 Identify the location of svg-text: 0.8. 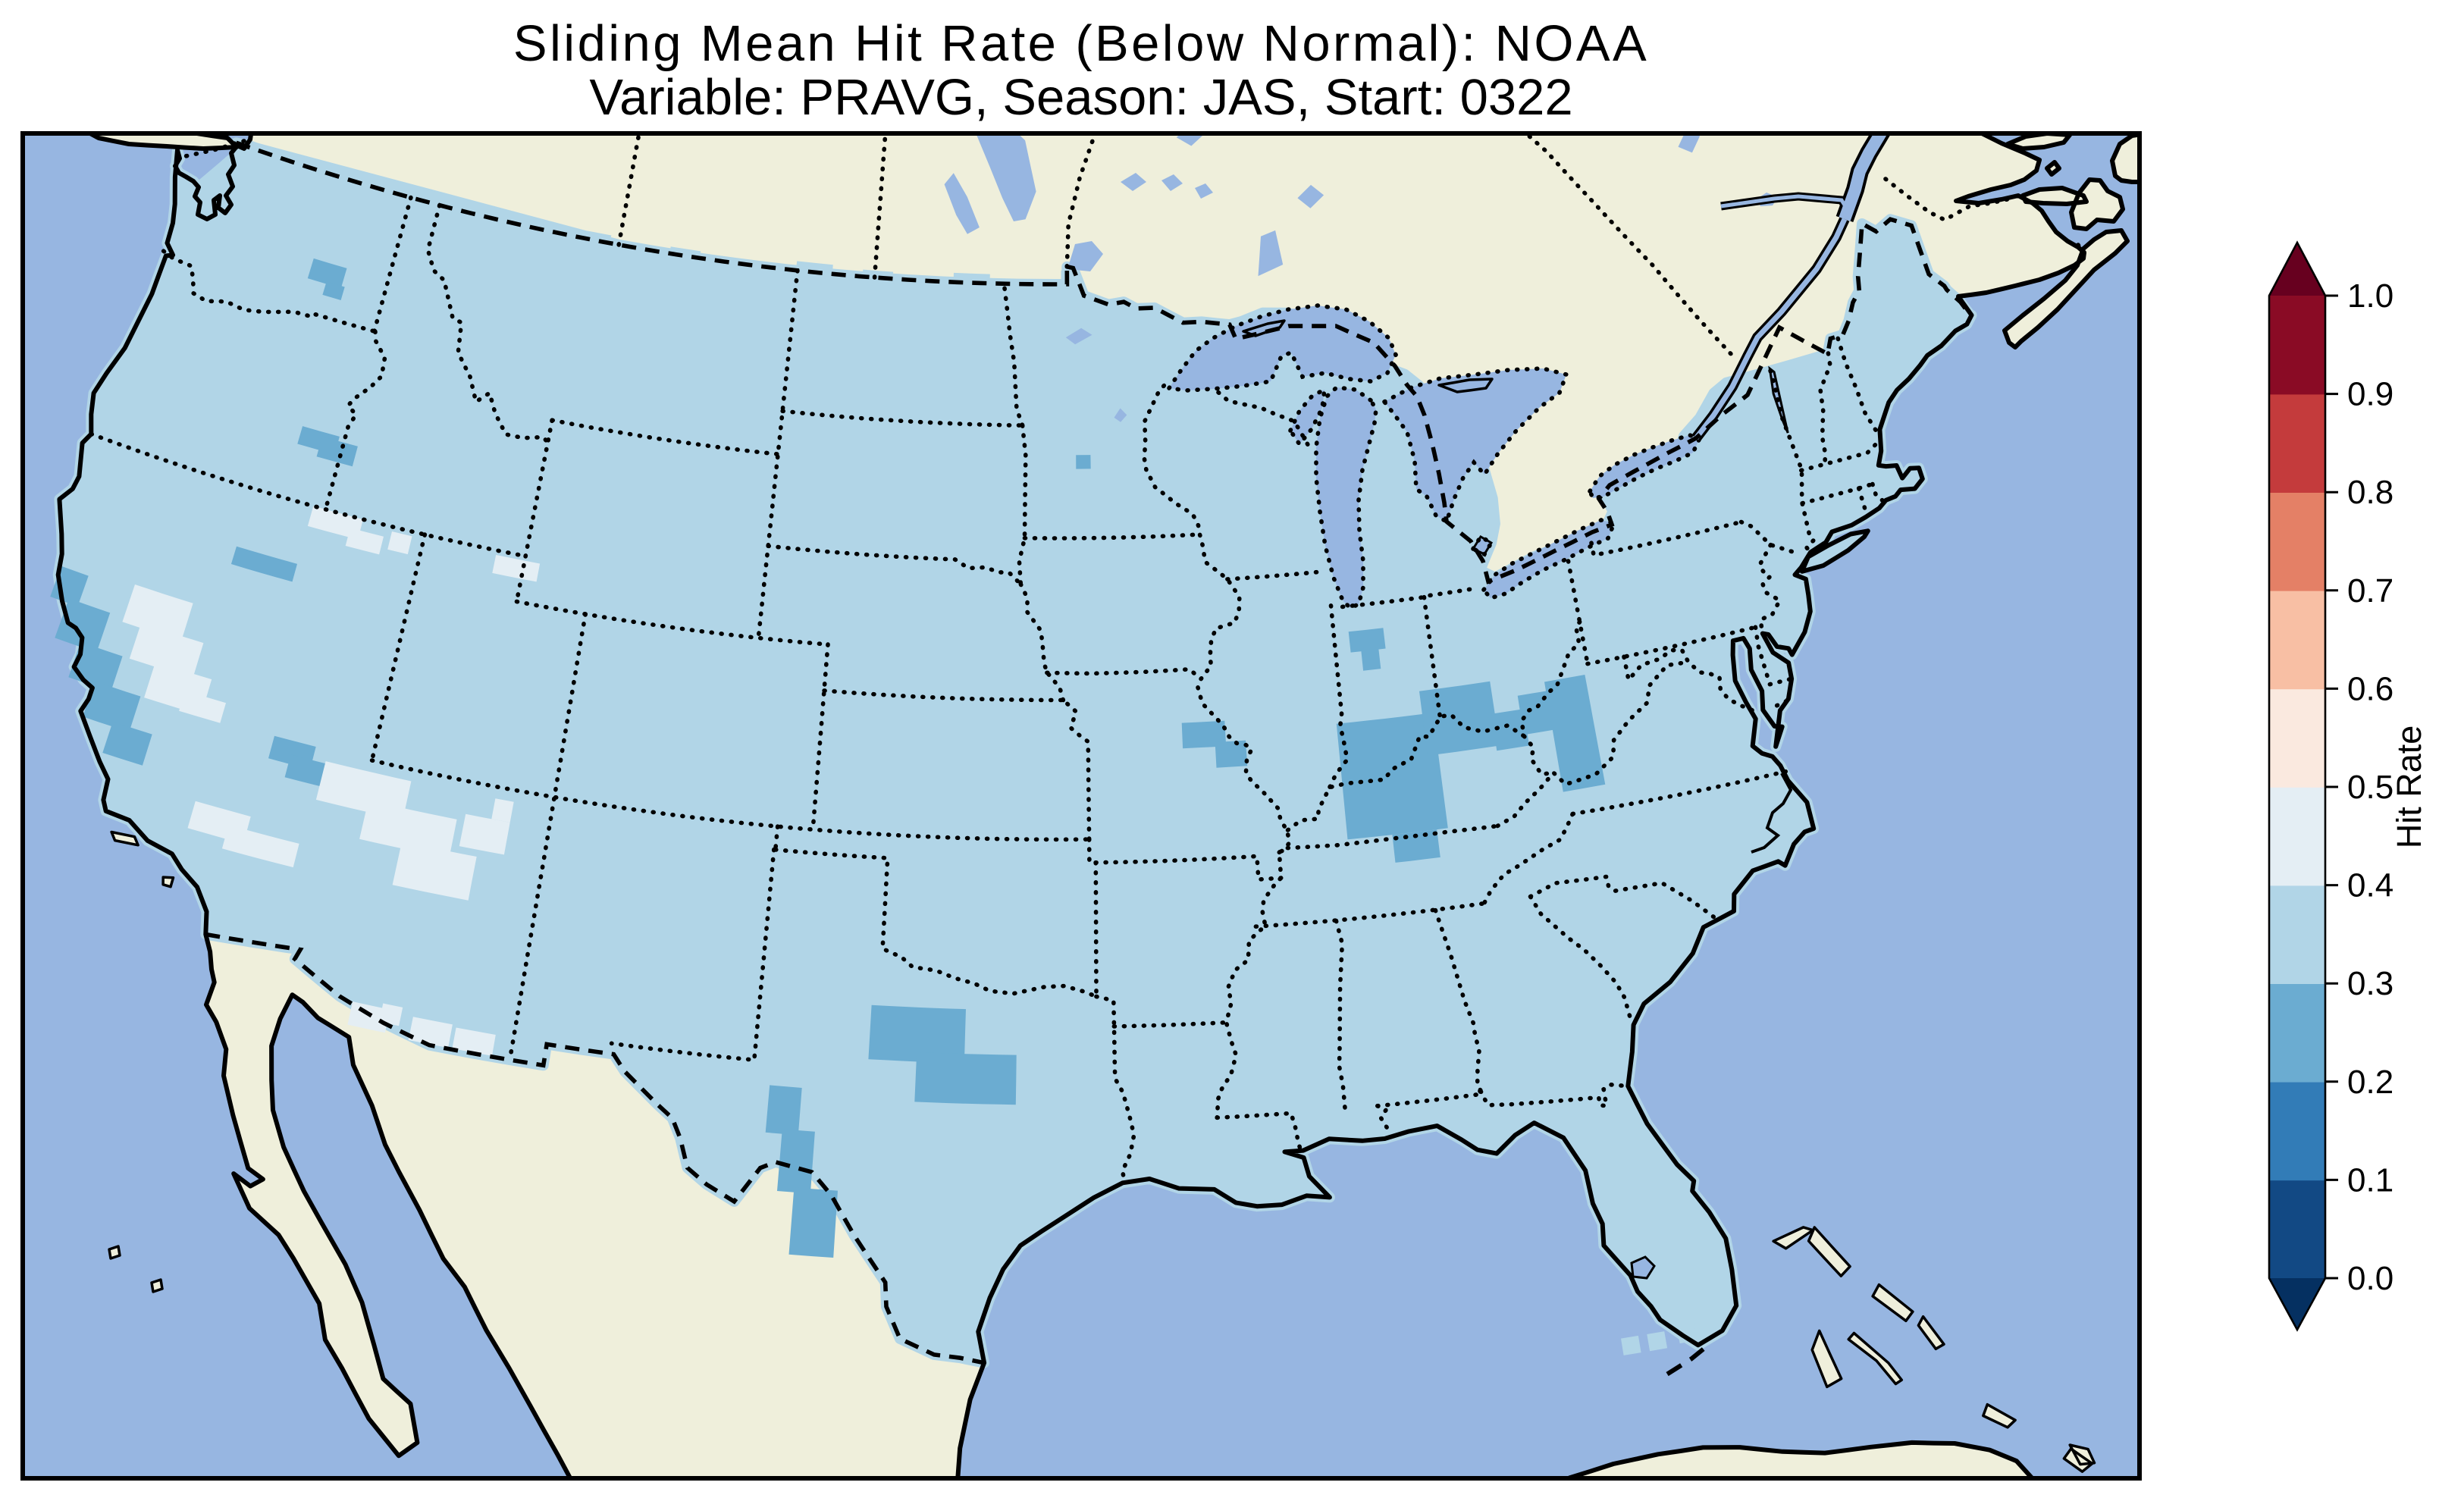
(2370, 492).